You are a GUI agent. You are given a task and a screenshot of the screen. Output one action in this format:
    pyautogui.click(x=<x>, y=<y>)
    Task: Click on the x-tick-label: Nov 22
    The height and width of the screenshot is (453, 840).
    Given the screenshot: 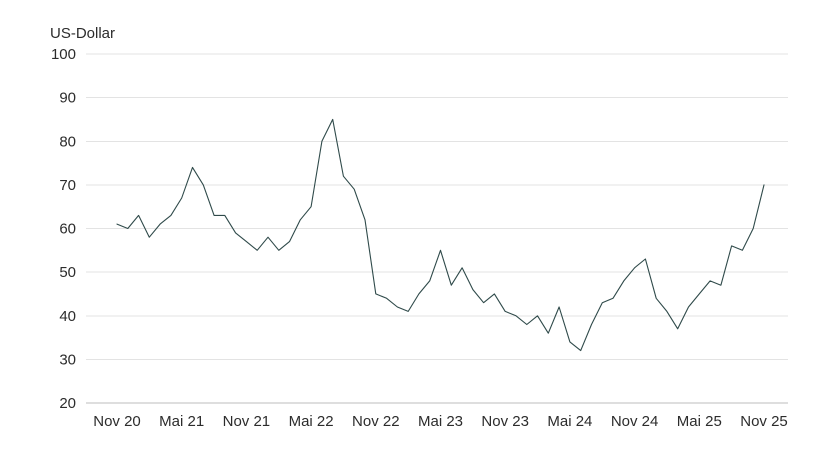 What is the action you would take?
    pyautogui.click(x=376, y=421)
    